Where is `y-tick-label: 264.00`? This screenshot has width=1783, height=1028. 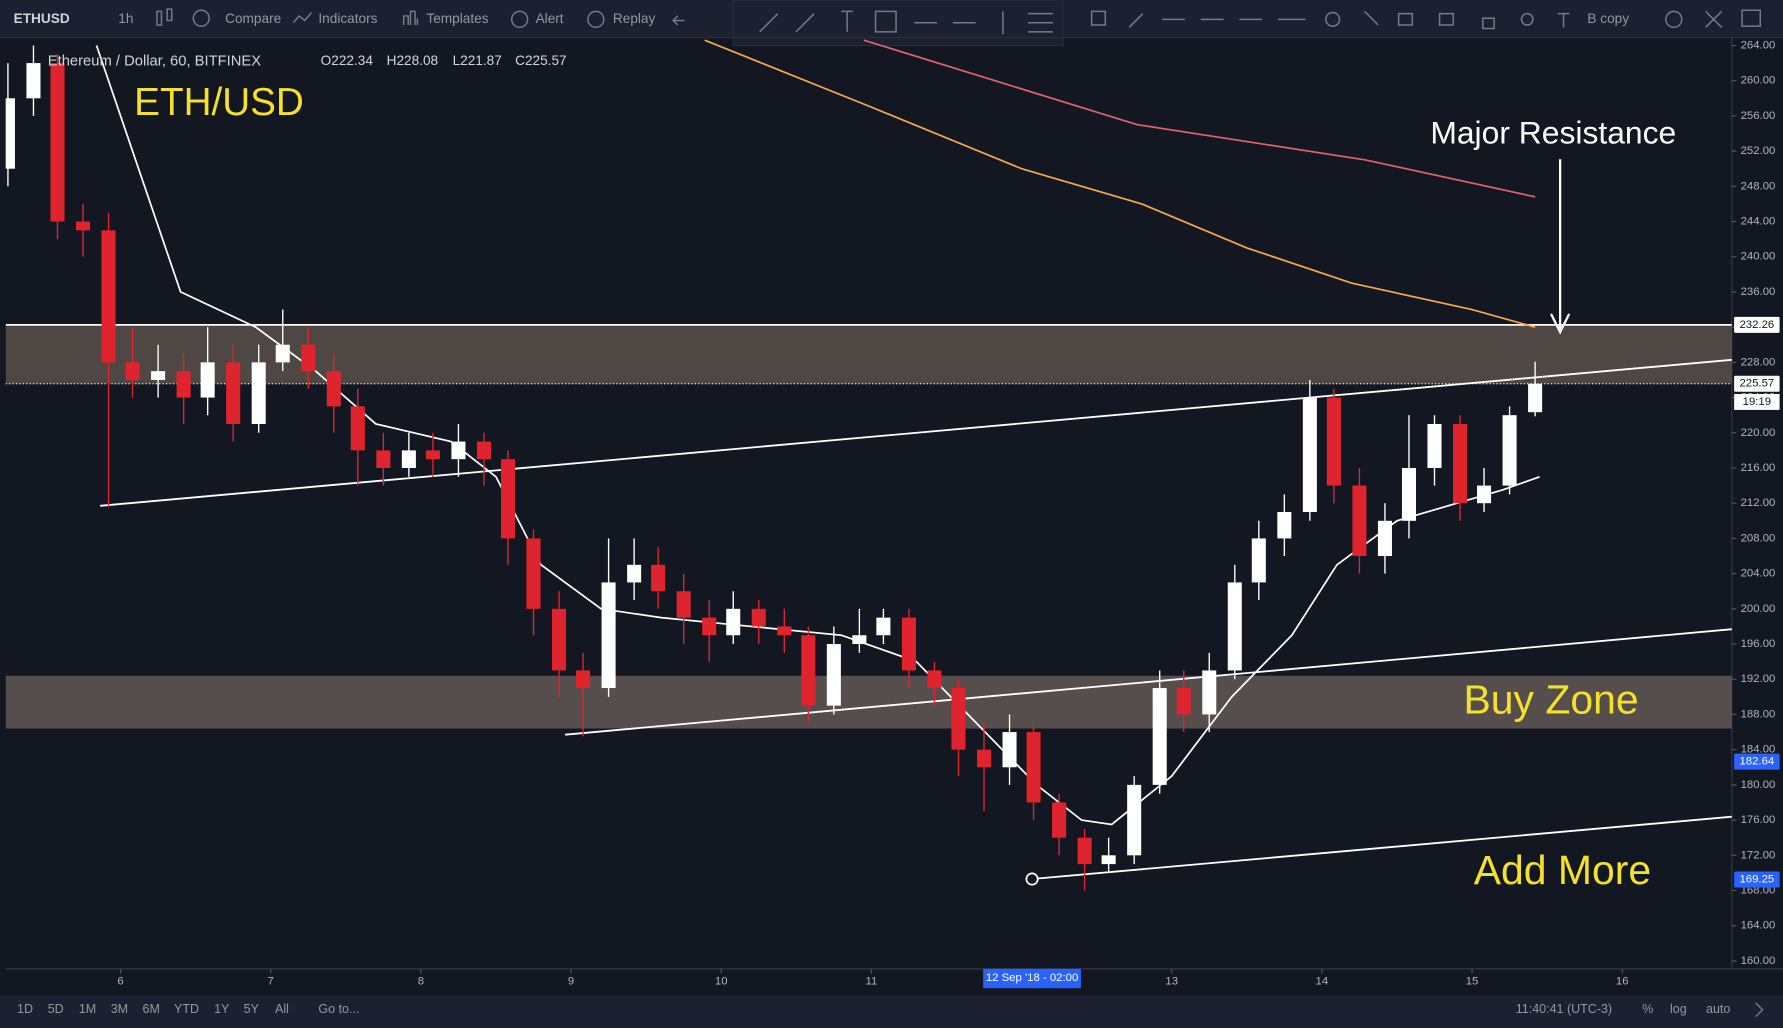 y-tick-label: 264.00 is located at coordinates (1758, 45).